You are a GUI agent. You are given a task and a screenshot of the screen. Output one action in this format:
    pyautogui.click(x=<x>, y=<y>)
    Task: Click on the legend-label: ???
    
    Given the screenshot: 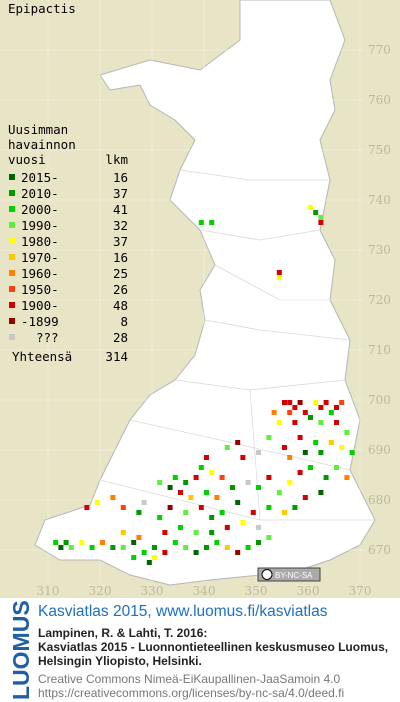 What is the action you would take?
    pyautogui.click(x=47, y=337)
    